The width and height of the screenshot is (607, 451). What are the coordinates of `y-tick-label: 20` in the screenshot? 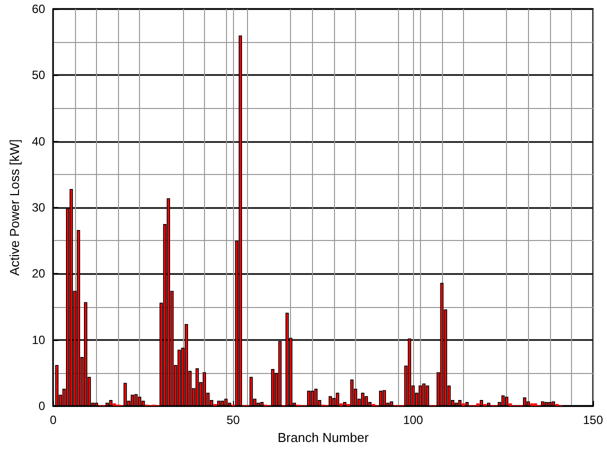 It's located at (39, 273).